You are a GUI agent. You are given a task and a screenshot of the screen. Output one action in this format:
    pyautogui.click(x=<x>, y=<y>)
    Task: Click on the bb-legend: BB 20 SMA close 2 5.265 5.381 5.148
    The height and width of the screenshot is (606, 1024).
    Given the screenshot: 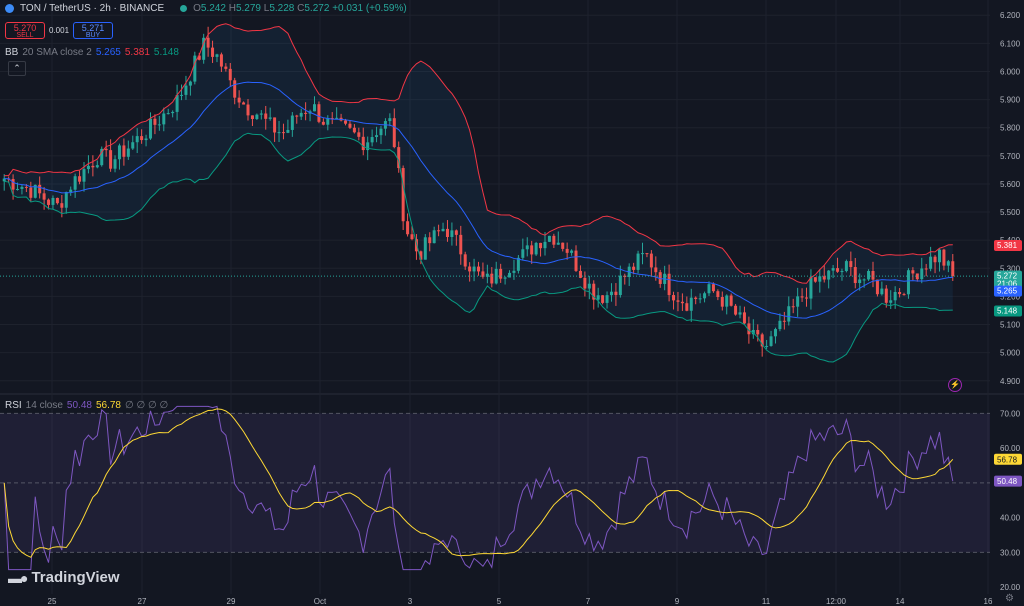 What is the action you would take?
    pyautogui.click(x=92, y=52)
    